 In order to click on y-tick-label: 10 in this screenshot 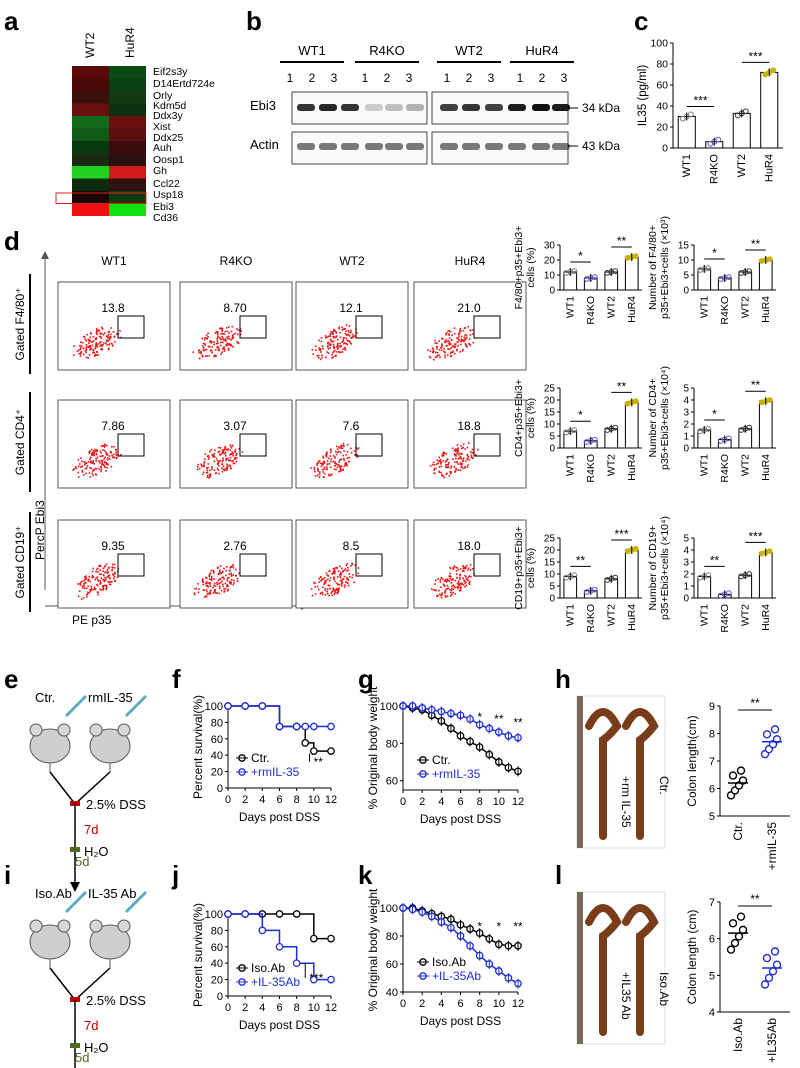, I will do `click(550, 276)`.